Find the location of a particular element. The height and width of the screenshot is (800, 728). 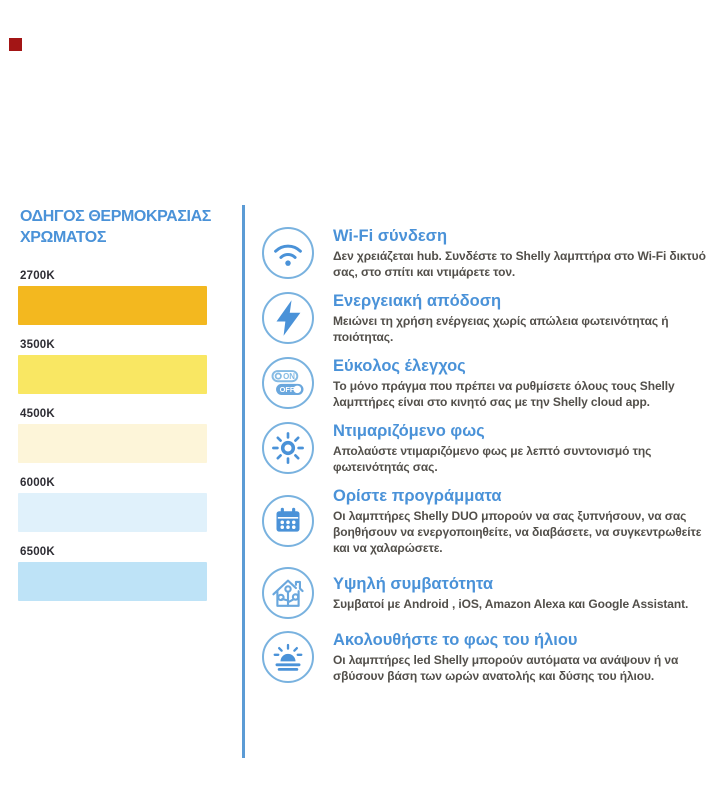

toggle-on-label: ON is located at coordinates (289, 376).